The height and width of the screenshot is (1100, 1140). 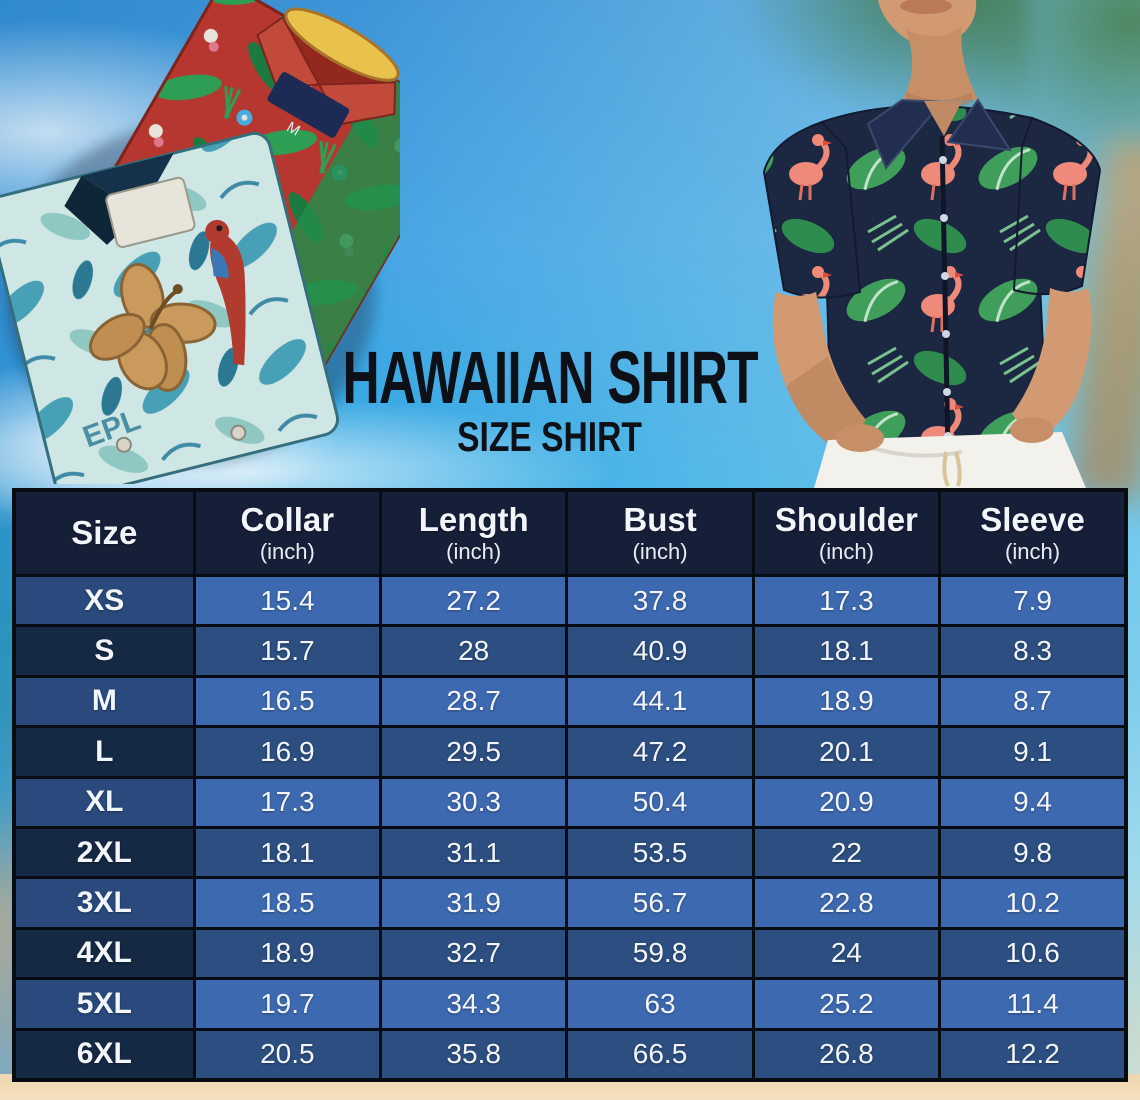 I want to click on value-cell: 29.5, so click(x=473, y=752).